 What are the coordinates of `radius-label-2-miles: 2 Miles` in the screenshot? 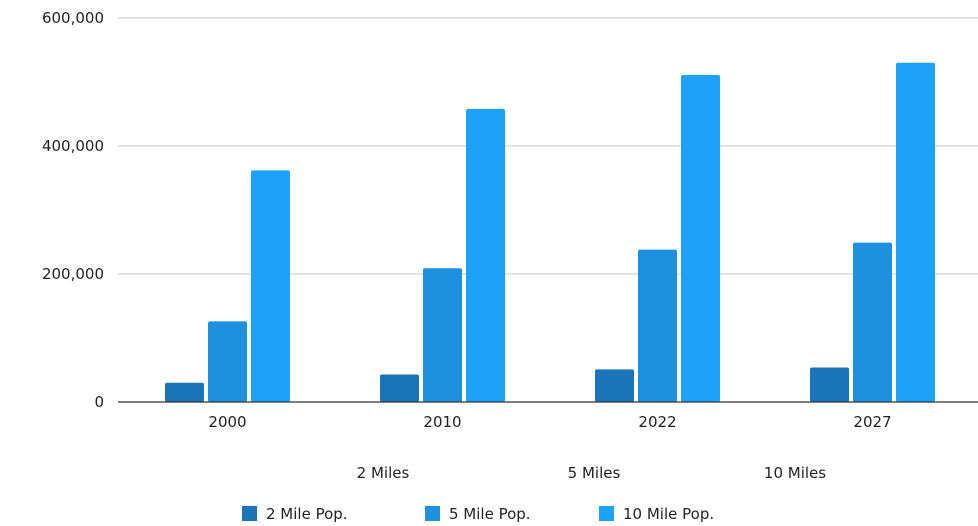 It's located at (383, 473).